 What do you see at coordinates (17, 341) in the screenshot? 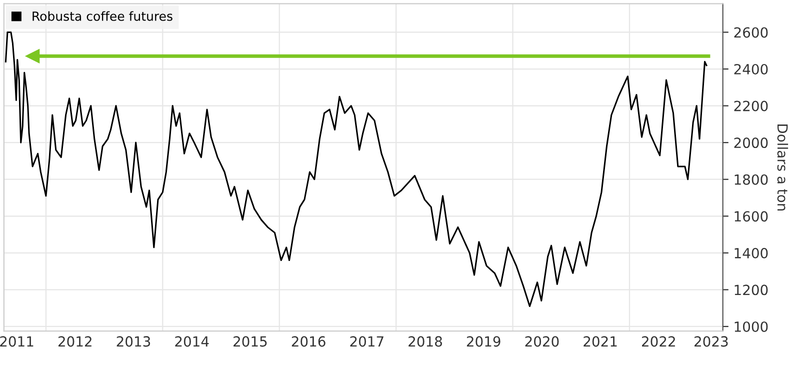
I see `x-tick-label: 2011` at bounding box center [17, 341].